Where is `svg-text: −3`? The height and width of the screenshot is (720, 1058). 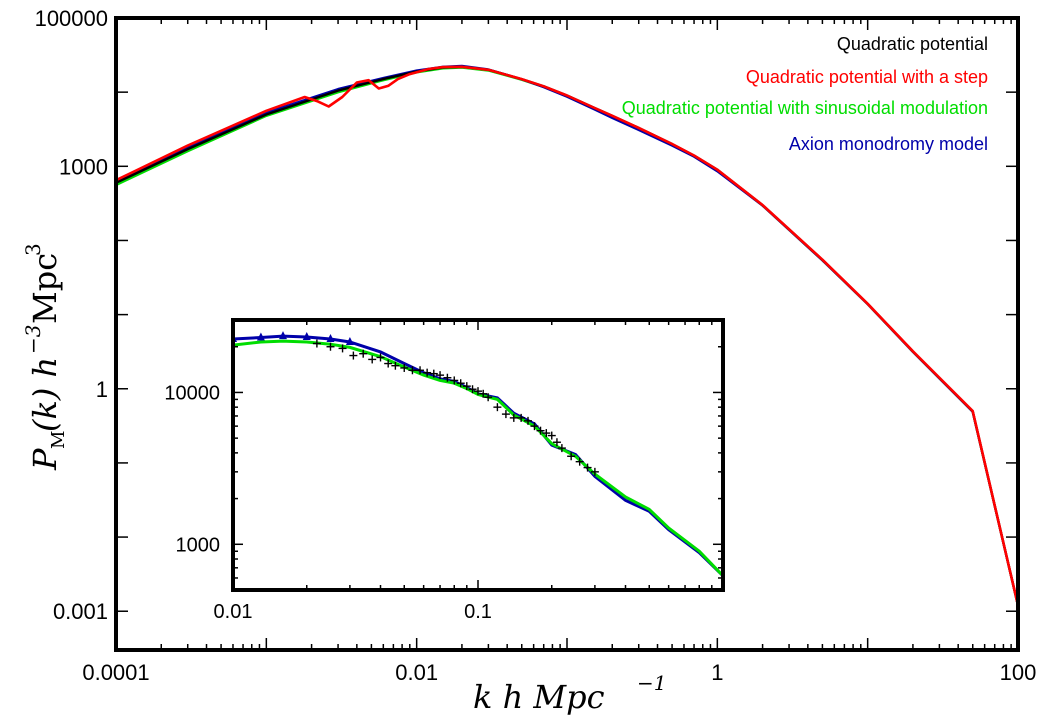 svg-text: −3 is located at coordinates (33, 339).